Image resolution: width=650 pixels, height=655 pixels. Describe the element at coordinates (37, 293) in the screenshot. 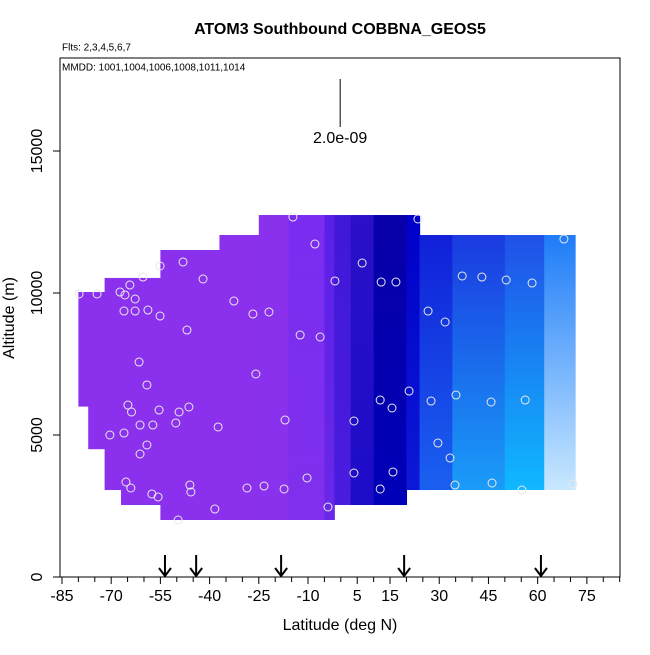

I see `y-tick-label: 10000` at that location.